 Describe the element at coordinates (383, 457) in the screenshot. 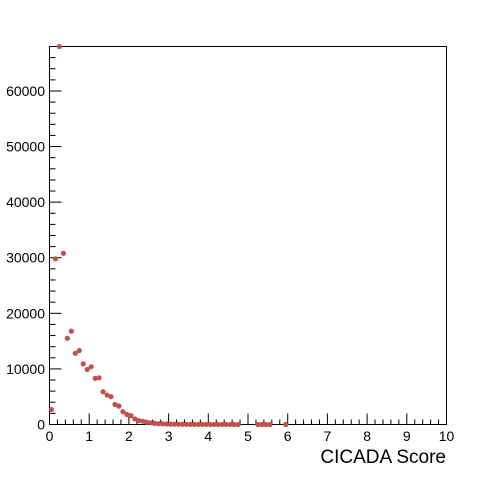

I see `x-axis-label: CICADA Score` at that location.